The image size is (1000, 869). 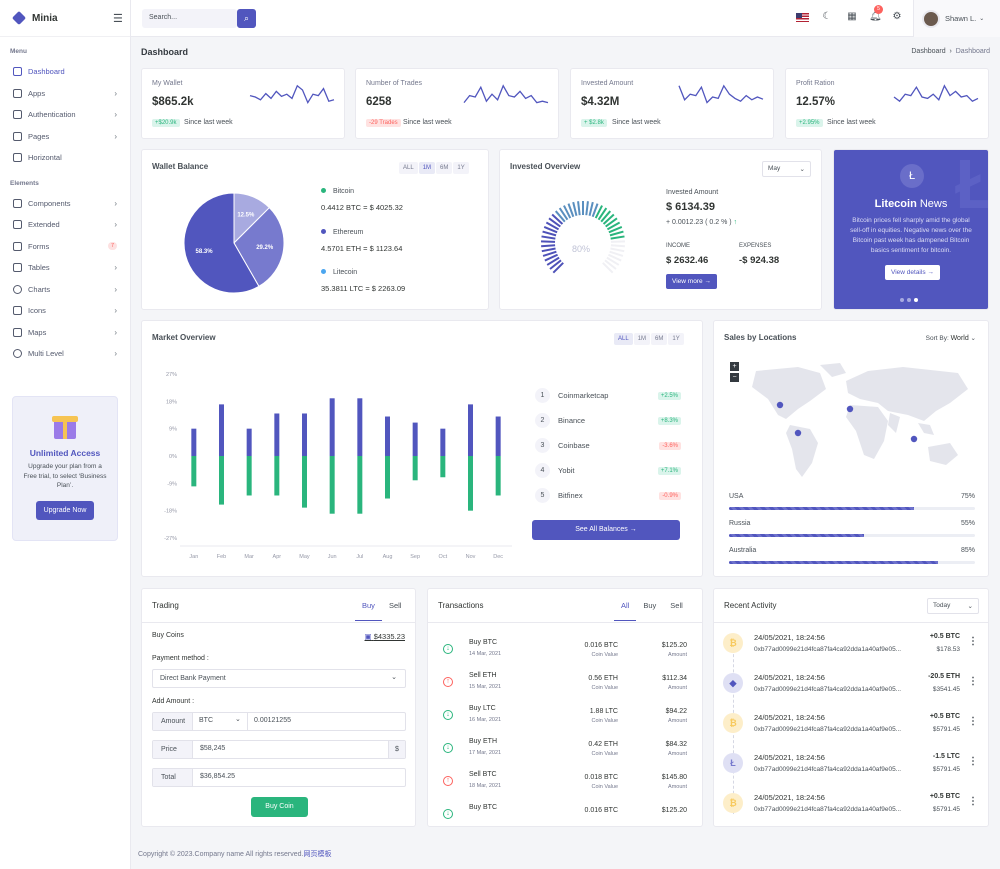 What do you see at coordinates (625, 611) in the screenshot?
I see `tab-all: All` at bounding box center [625, 611].